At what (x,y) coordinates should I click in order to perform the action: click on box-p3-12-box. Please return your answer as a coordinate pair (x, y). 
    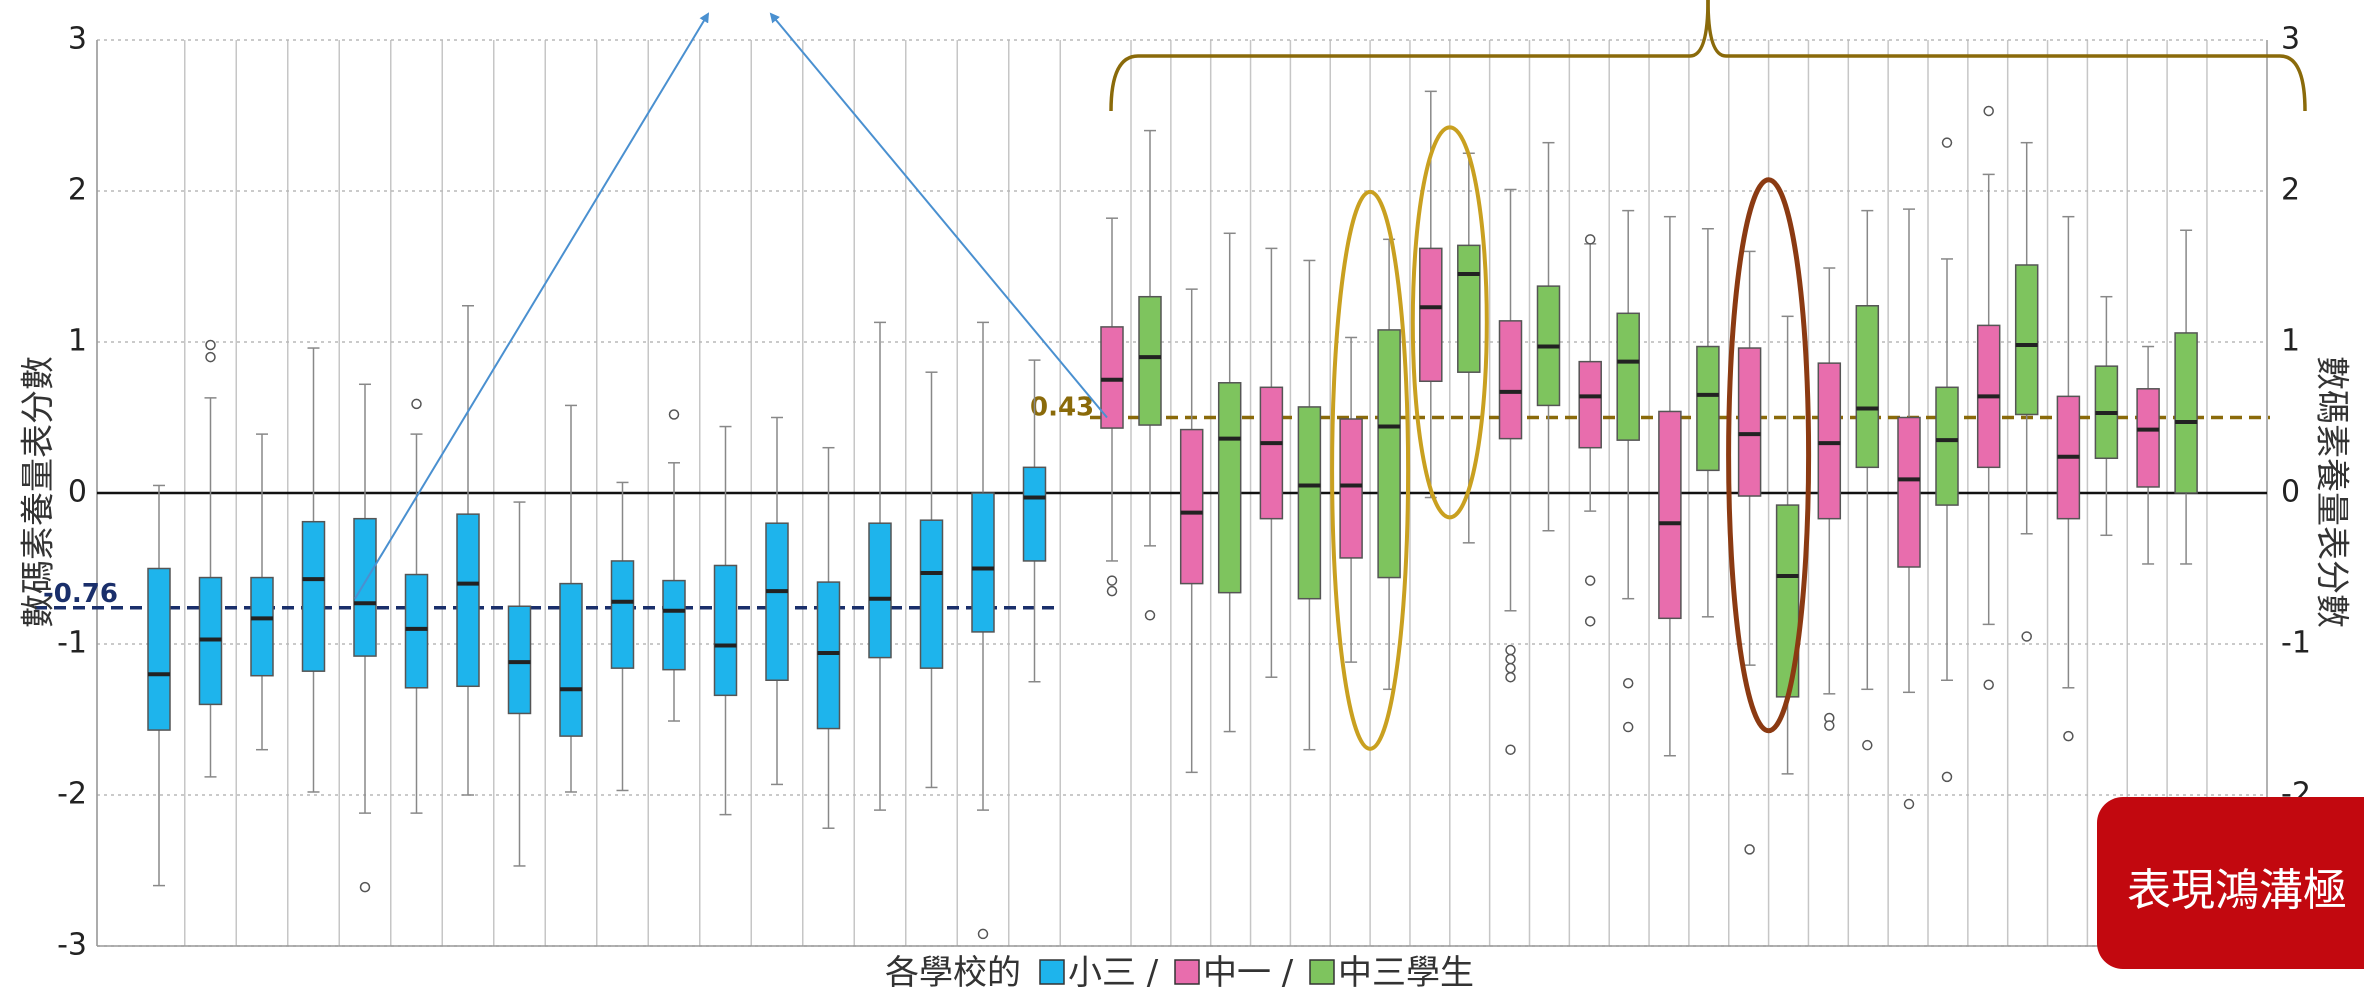
    Looking at the image, I should click on (777, 601).